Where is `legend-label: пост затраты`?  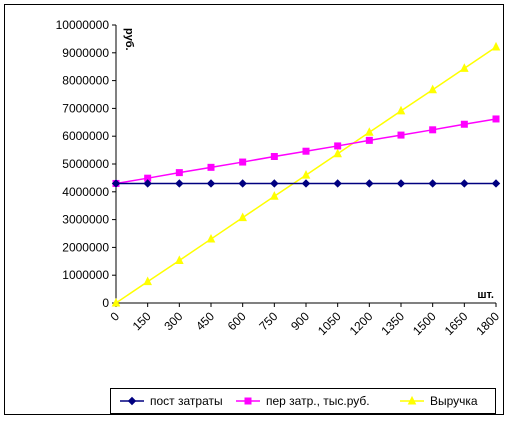 legend-label: пост затраты is located at coordinates (186, 401).